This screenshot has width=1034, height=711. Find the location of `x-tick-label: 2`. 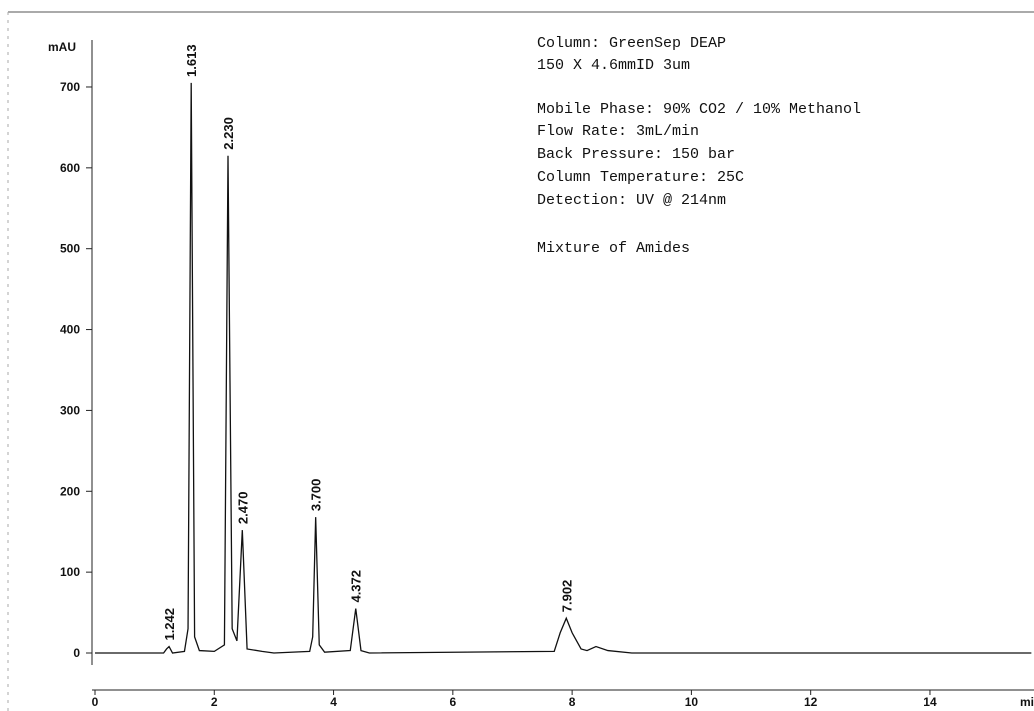

x-tick-label: 2 is located at coordinates (214, 702).